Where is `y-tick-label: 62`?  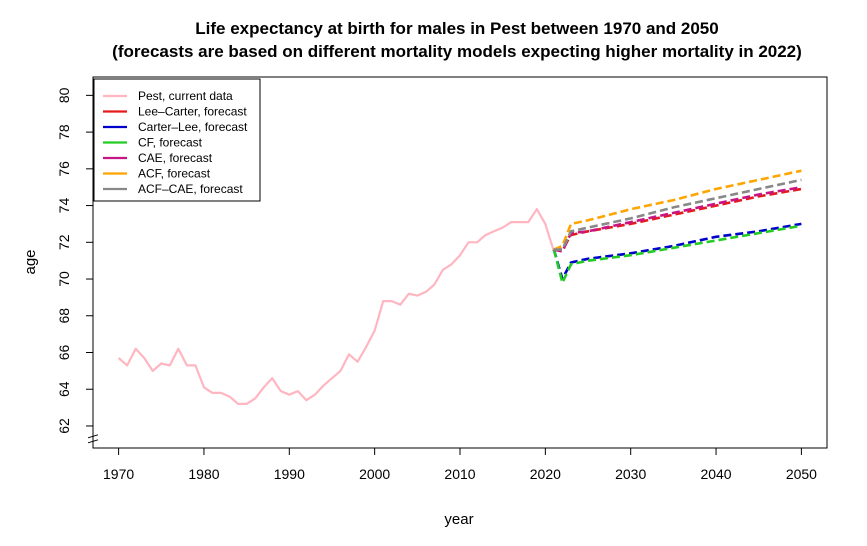
y-tick-label: 62 is located at coordinates (64, 426).